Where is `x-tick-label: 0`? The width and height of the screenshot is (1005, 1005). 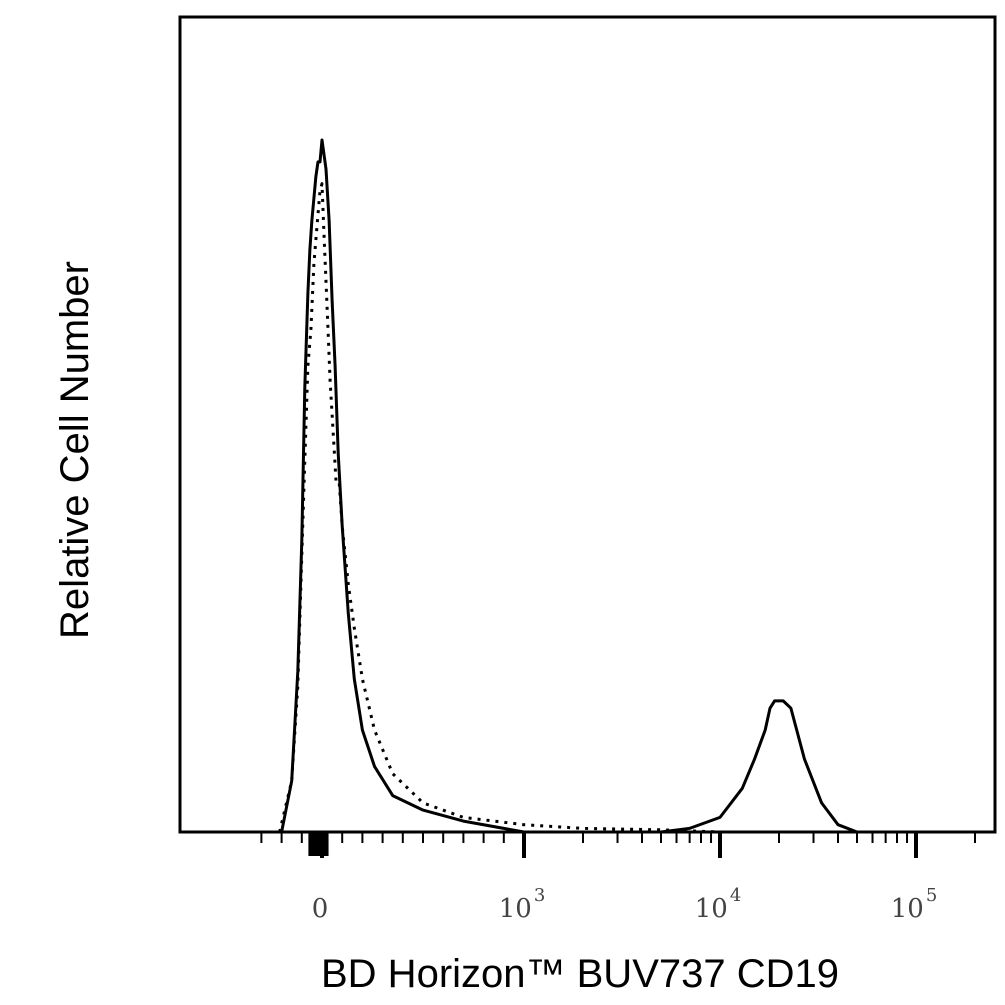 x-tick-label: 0 is located at coordinates (320, 909).